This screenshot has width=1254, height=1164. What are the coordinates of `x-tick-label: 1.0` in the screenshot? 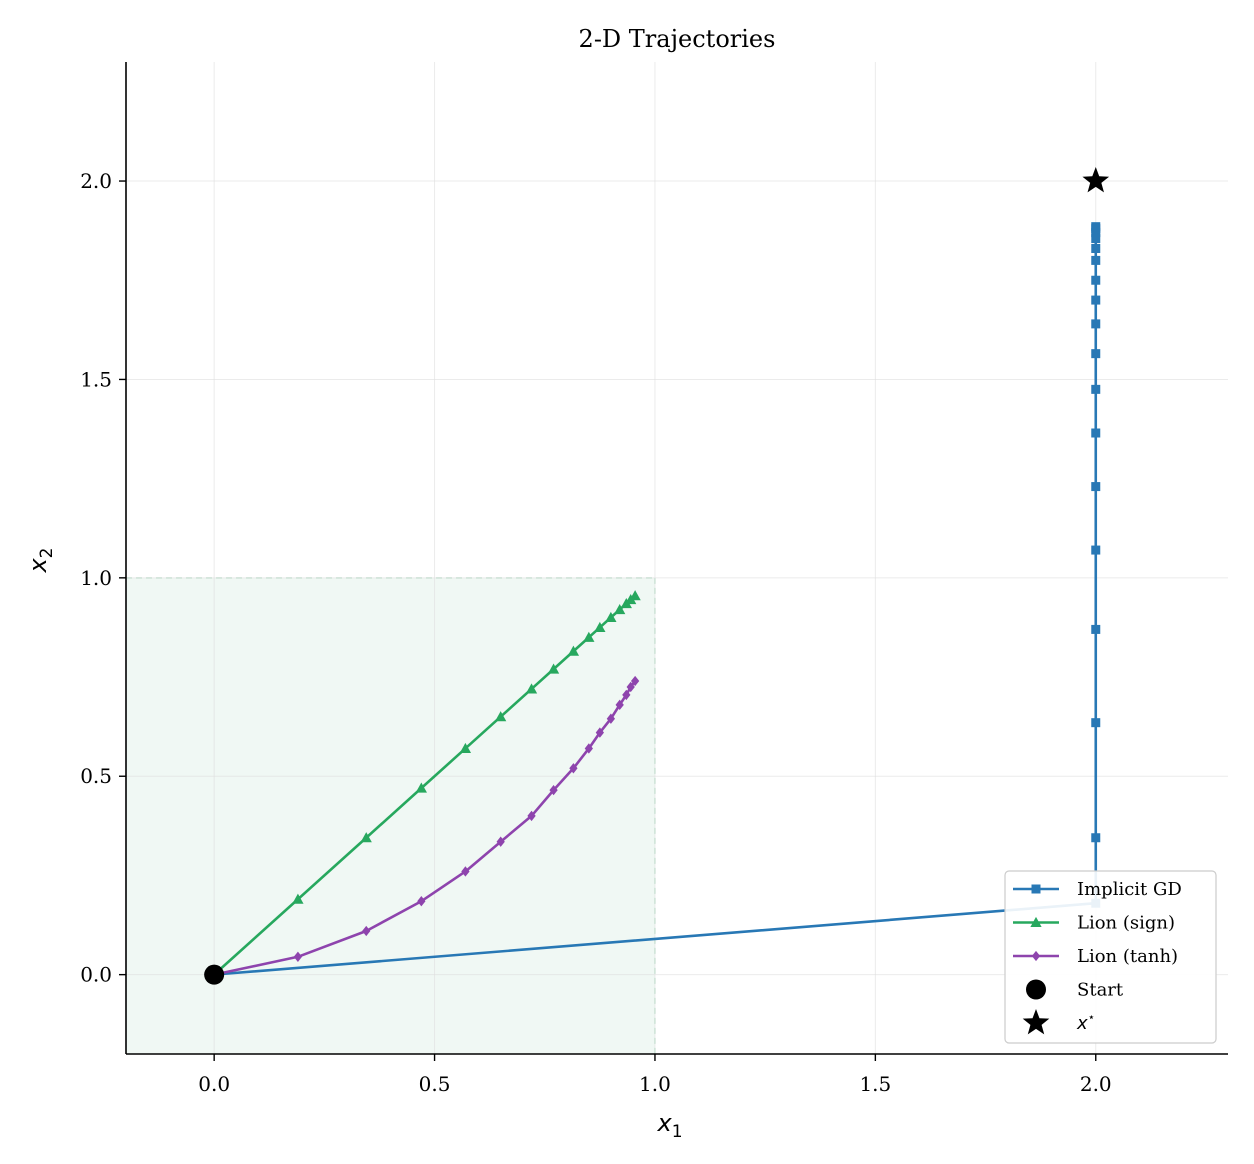 It's located at (655, 1084).